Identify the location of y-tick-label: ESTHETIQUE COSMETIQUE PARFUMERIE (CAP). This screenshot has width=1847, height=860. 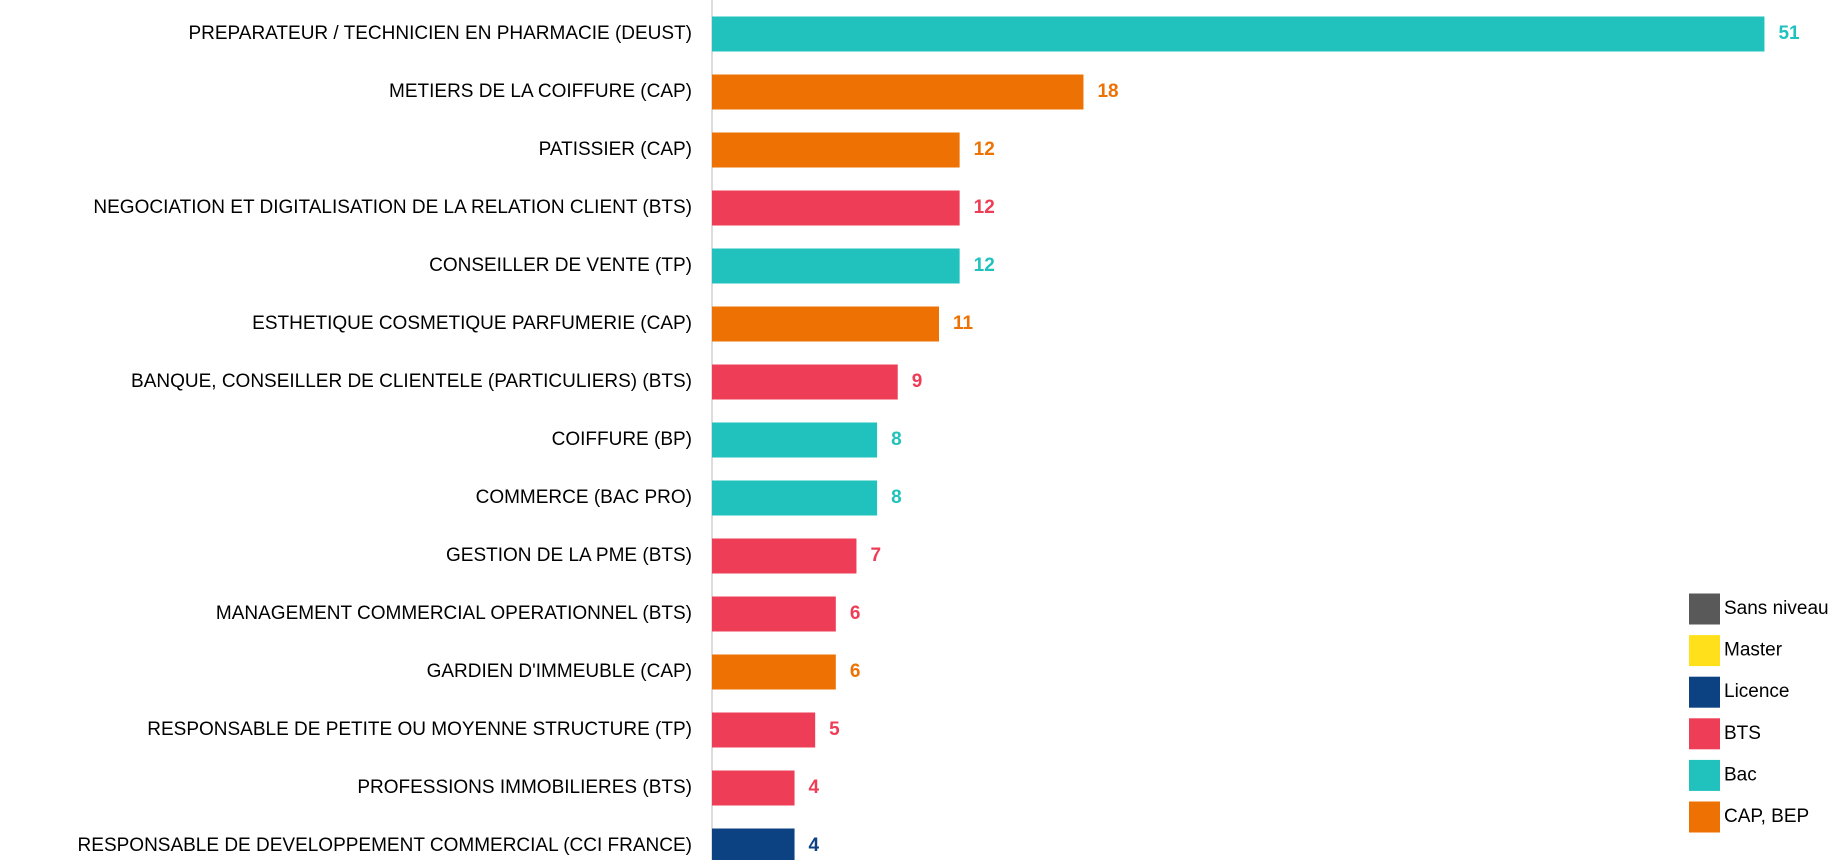
(472, 323).